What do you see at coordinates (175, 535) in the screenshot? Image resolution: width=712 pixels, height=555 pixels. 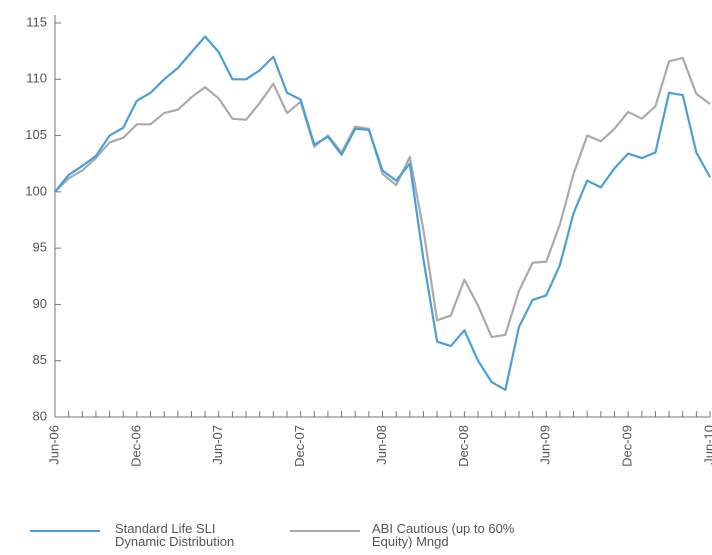 I see `legend-label: Standard Life SLI Dynamic Distribution` at bounding box center [175, 535].